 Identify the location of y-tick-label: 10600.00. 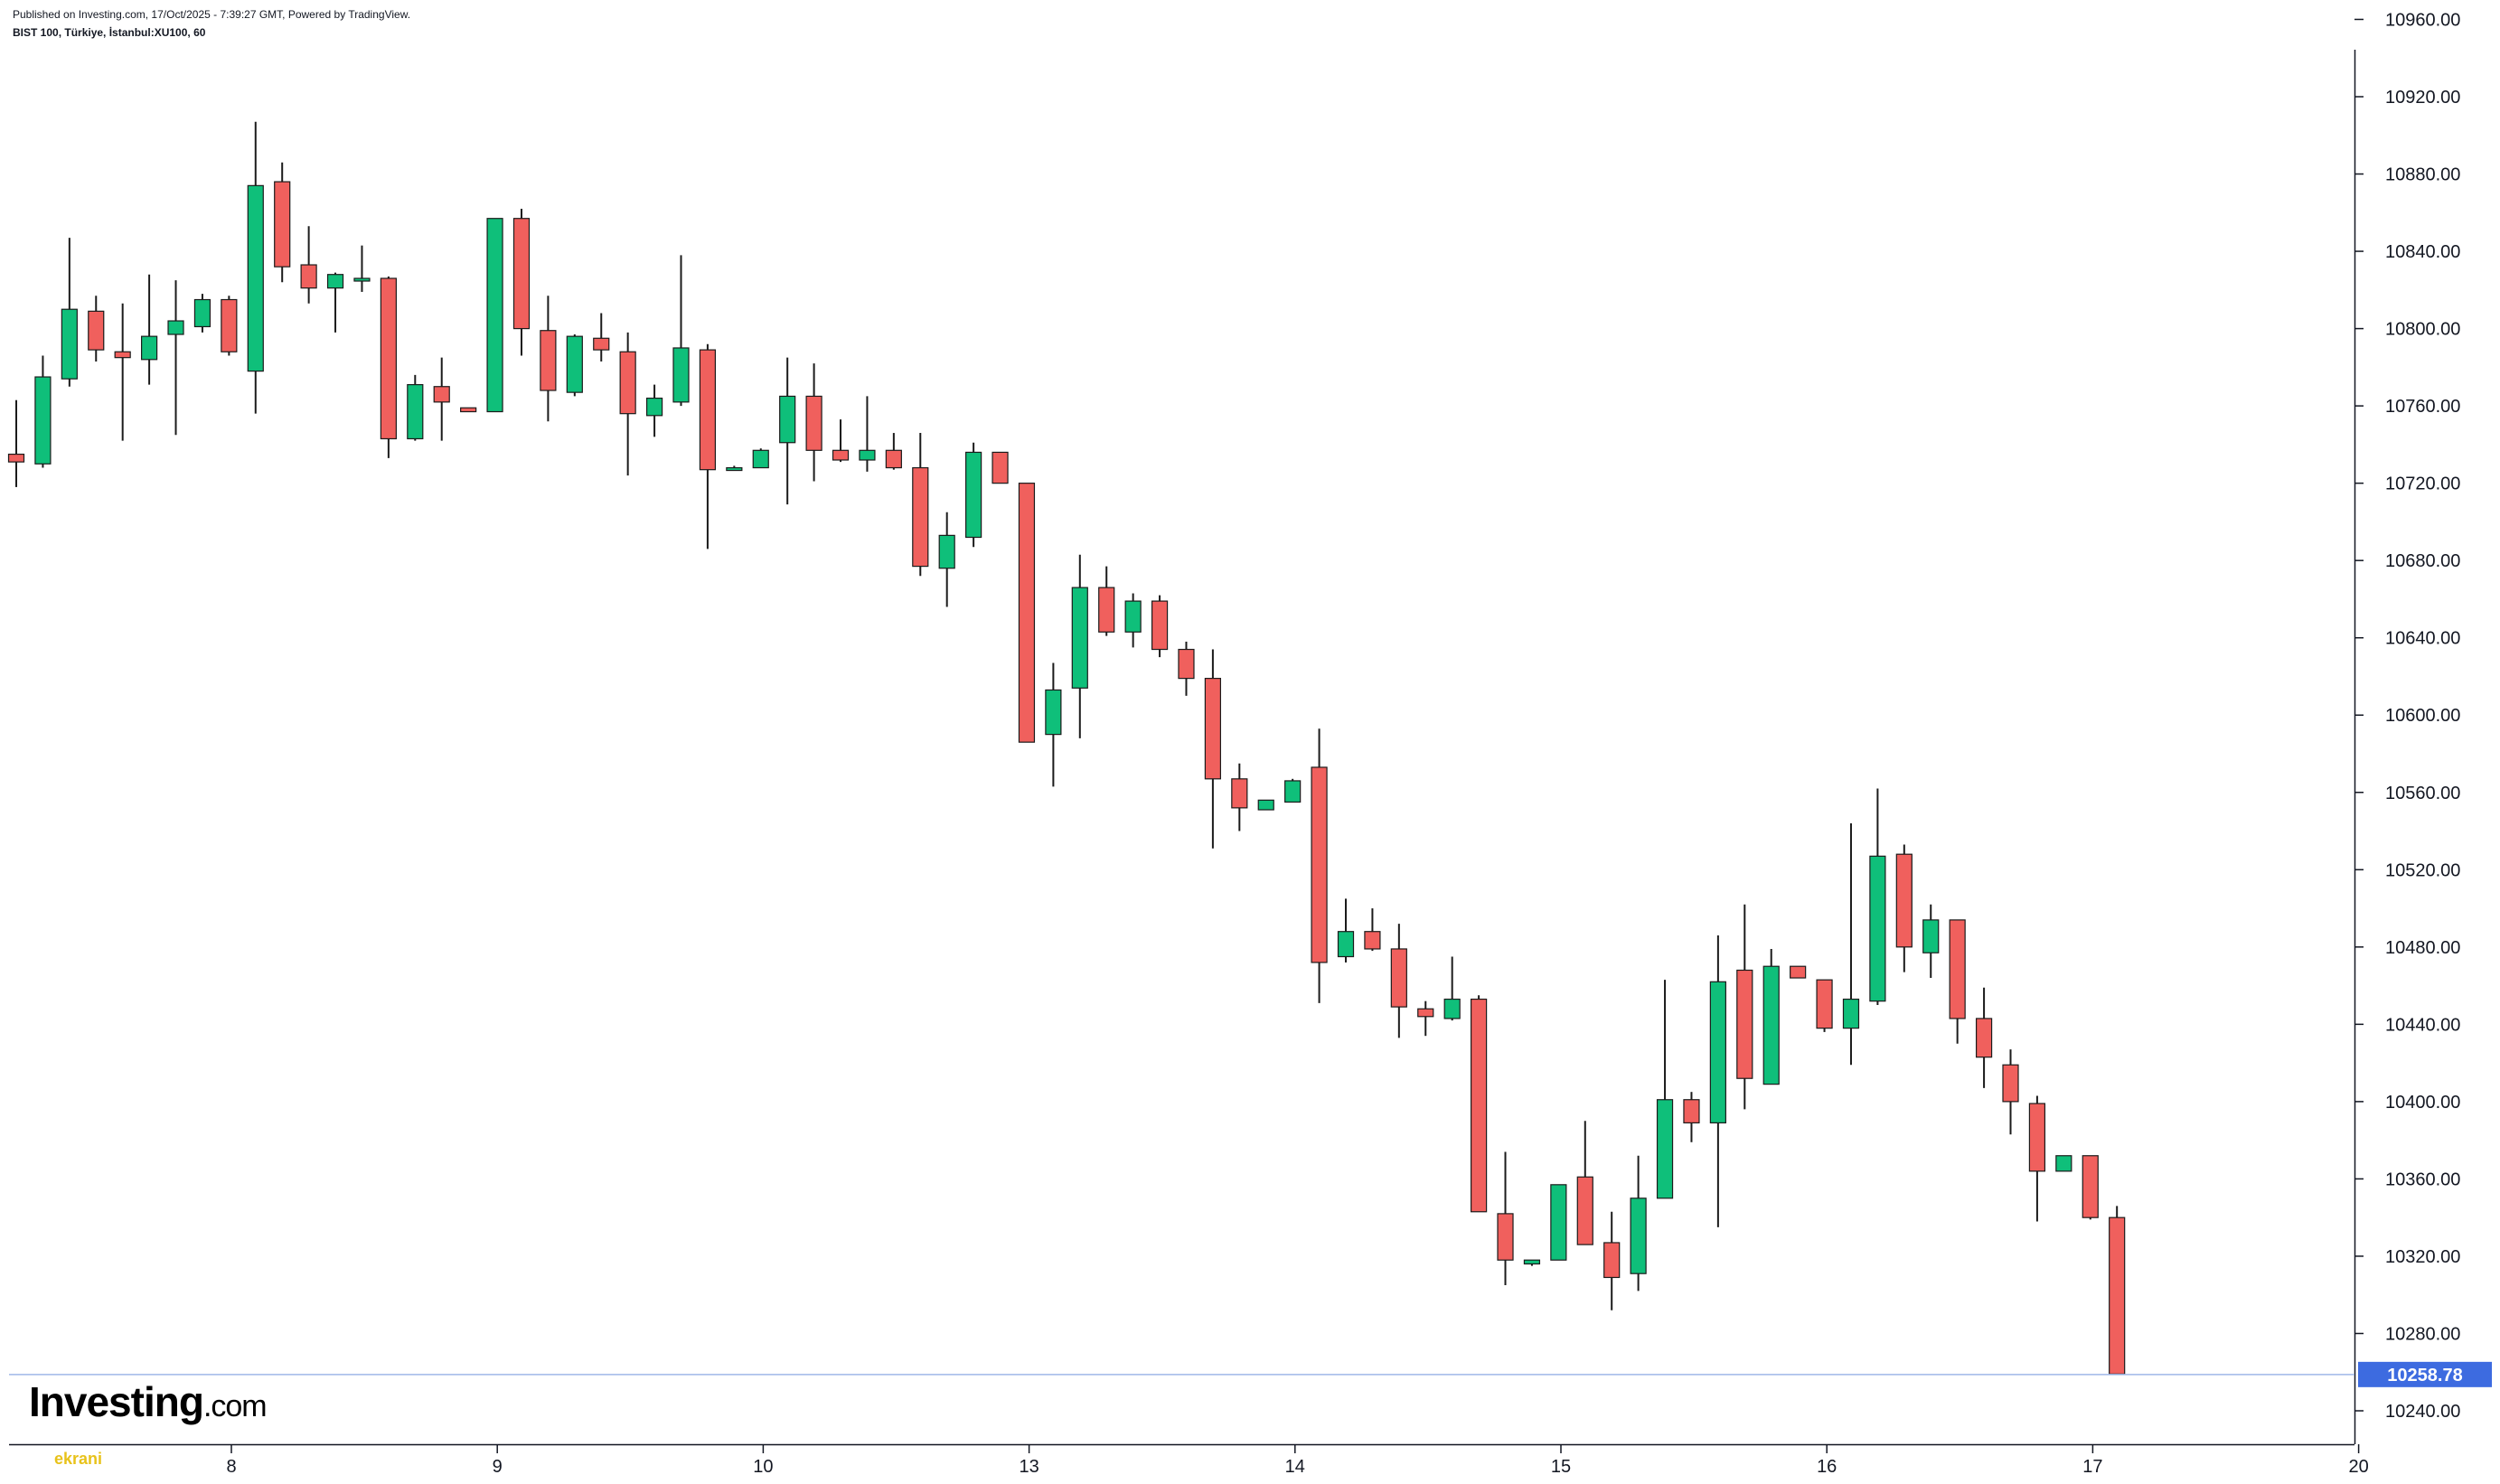
(2422, 716).